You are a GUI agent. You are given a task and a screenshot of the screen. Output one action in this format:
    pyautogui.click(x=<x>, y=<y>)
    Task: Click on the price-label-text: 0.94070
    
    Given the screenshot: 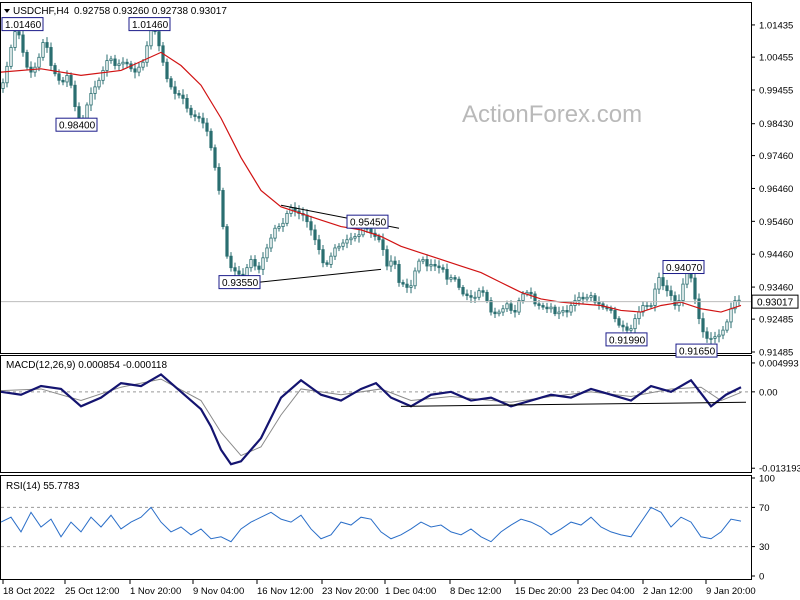 What is the action you would take?
    pyautogui.click(x=684, y=268)
    